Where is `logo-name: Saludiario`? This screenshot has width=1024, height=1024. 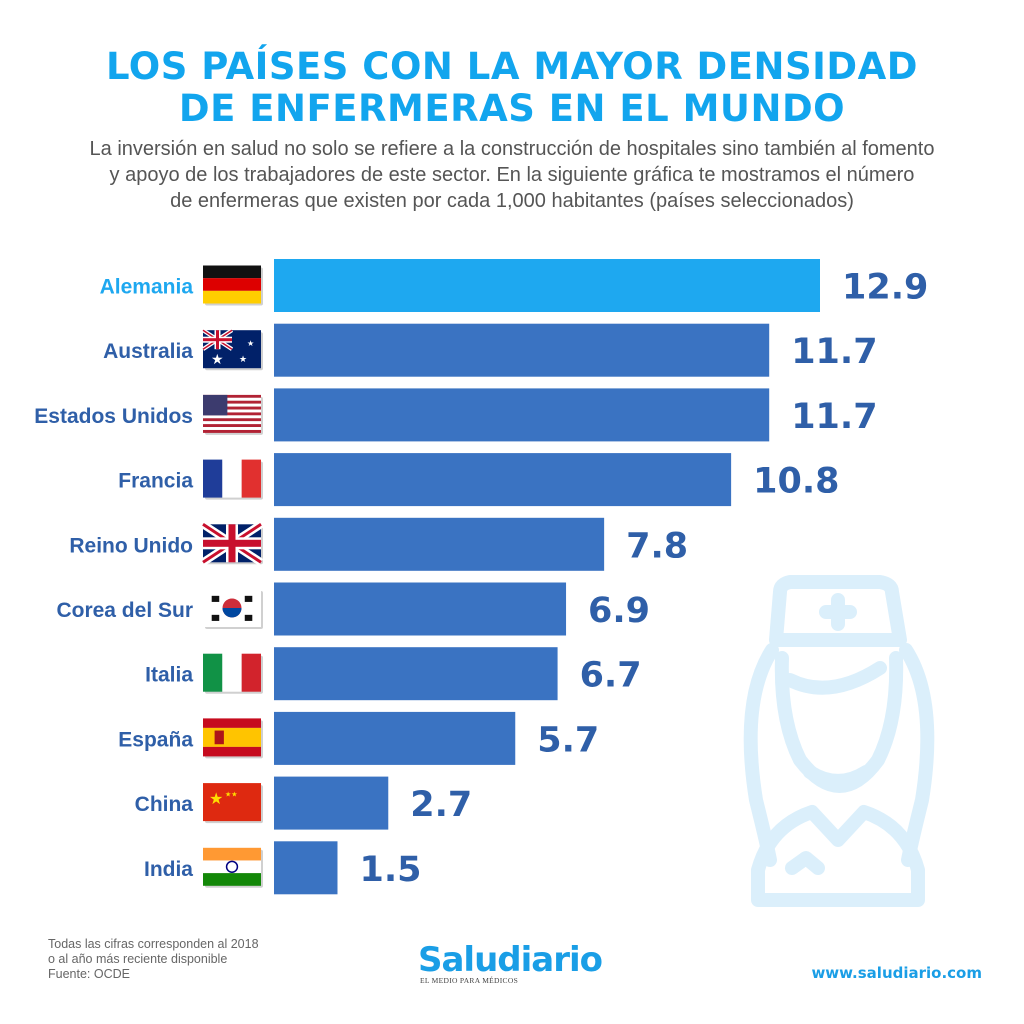
logo-name: Saludiario is located at coordinates (510, 960).